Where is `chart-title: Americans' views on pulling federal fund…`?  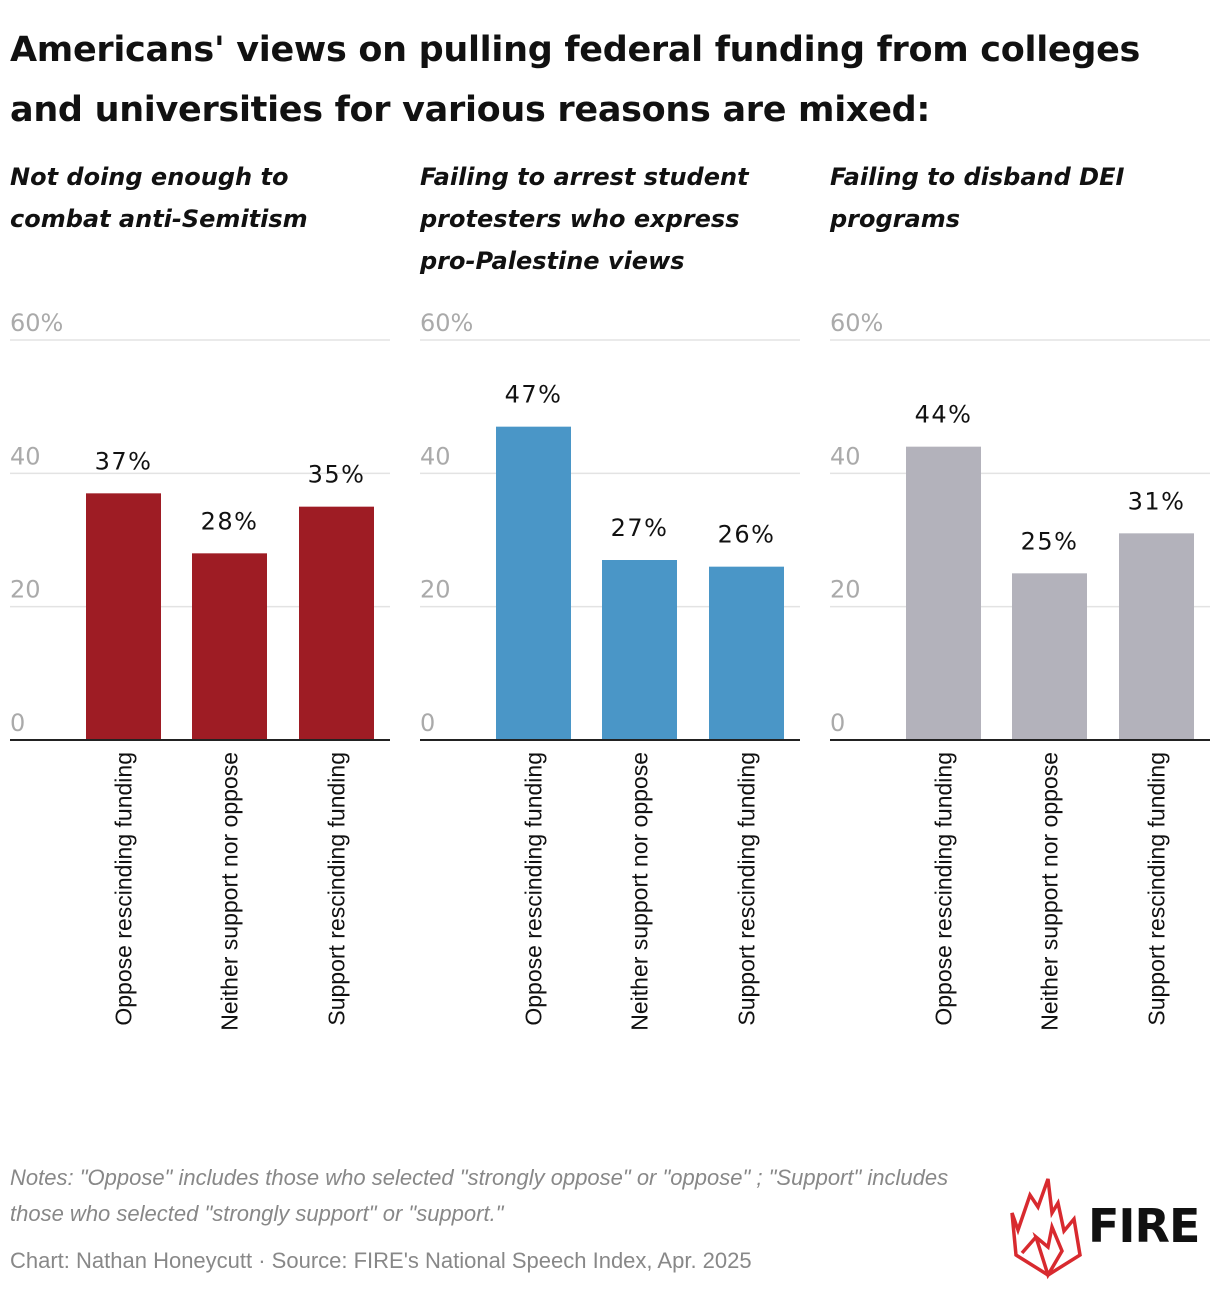
chart-title: Americans' views on pulling federal fund… is located at coordinates (575, 80).